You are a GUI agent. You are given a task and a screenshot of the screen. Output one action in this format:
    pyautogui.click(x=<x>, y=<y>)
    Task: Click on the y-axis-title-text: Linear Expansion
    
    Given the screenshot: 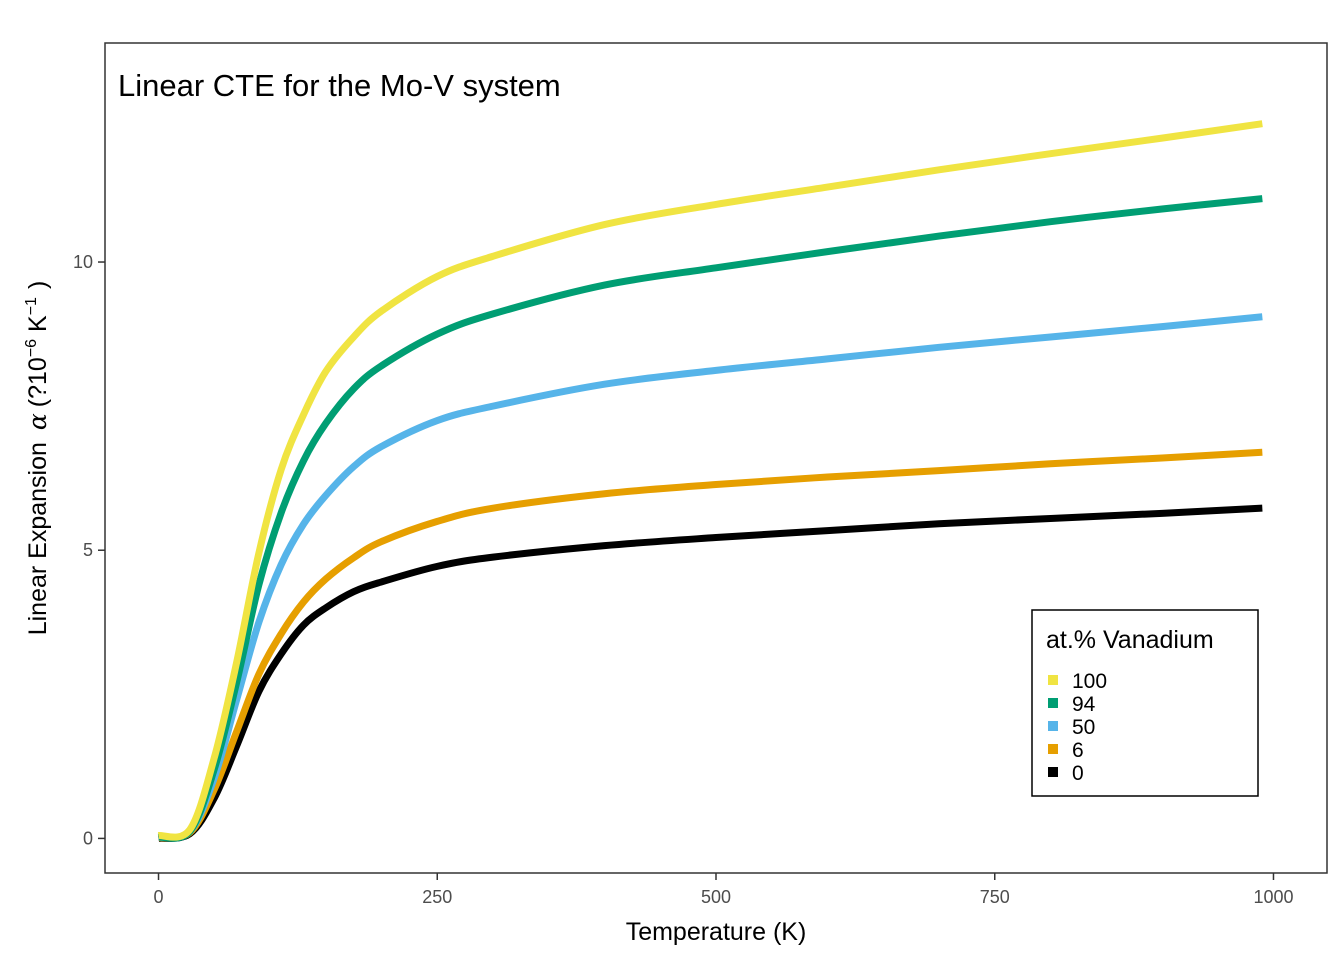 What is the action you would take?
    pyautogui.click(x=38, y=538)
    